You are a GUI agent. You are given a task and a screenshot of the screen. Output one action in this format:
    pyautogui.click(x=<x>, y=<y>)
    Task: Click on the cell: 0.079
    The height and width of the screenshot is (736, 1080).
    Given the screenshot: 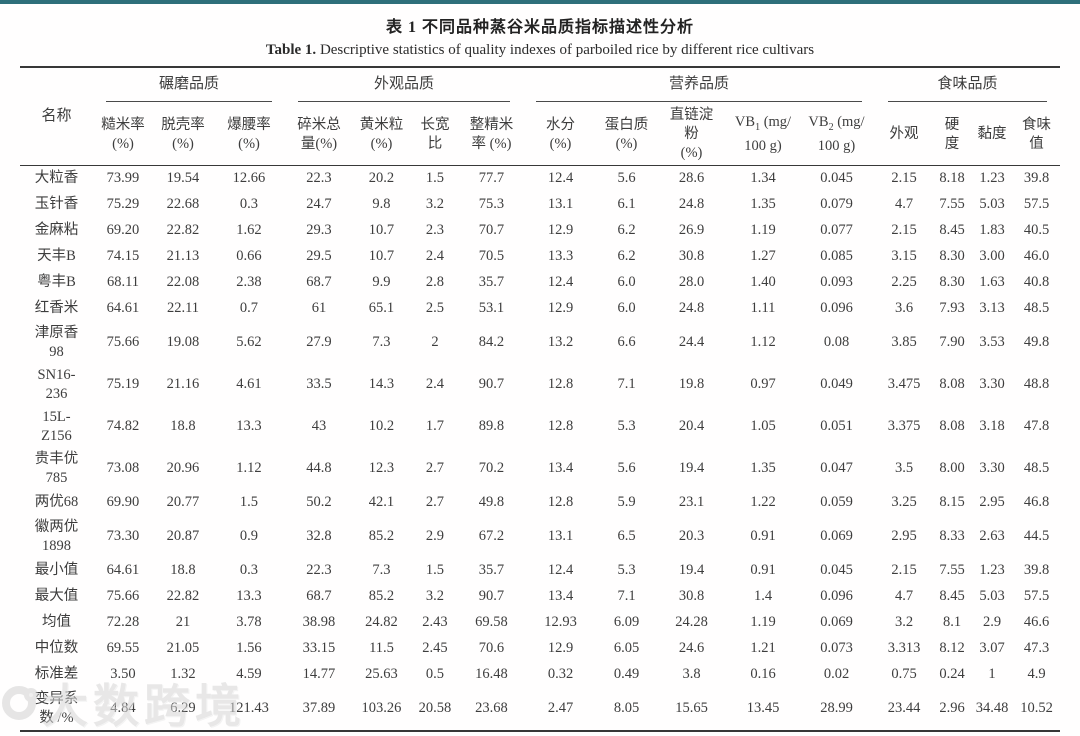 What is the action you would take?
    pyautogui.click(x=836, y=204)
    